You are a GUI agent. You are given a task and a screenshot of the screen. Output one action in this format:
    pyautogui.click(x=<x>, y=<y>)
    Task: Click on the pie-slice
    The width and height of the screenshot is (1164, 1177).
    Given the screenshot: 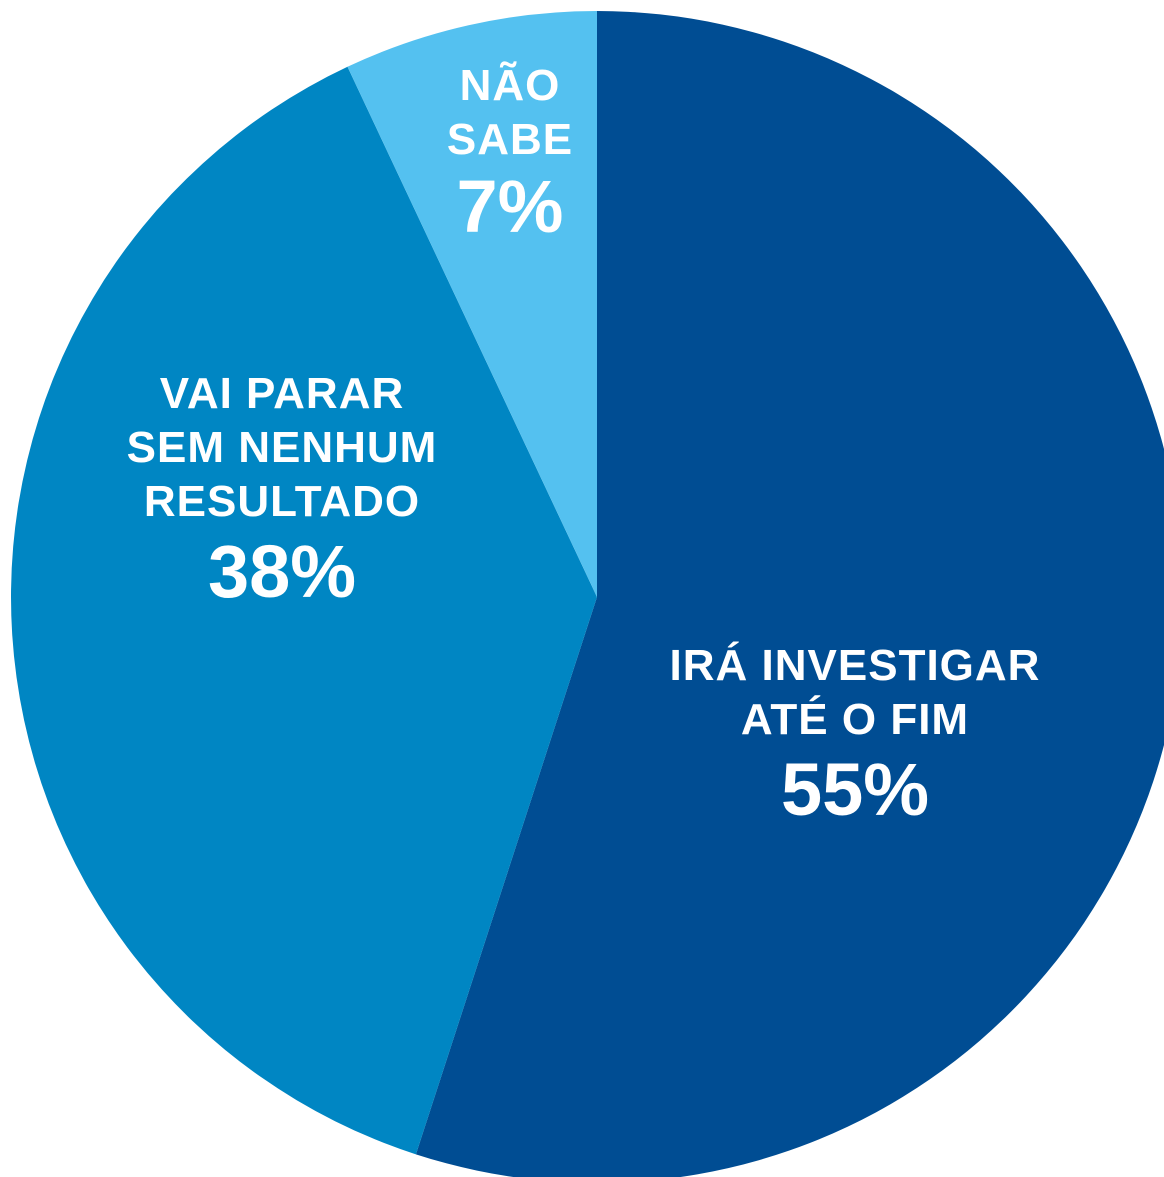 What is the action you would take?
    pyautogui.click(x=472, y=304)
    